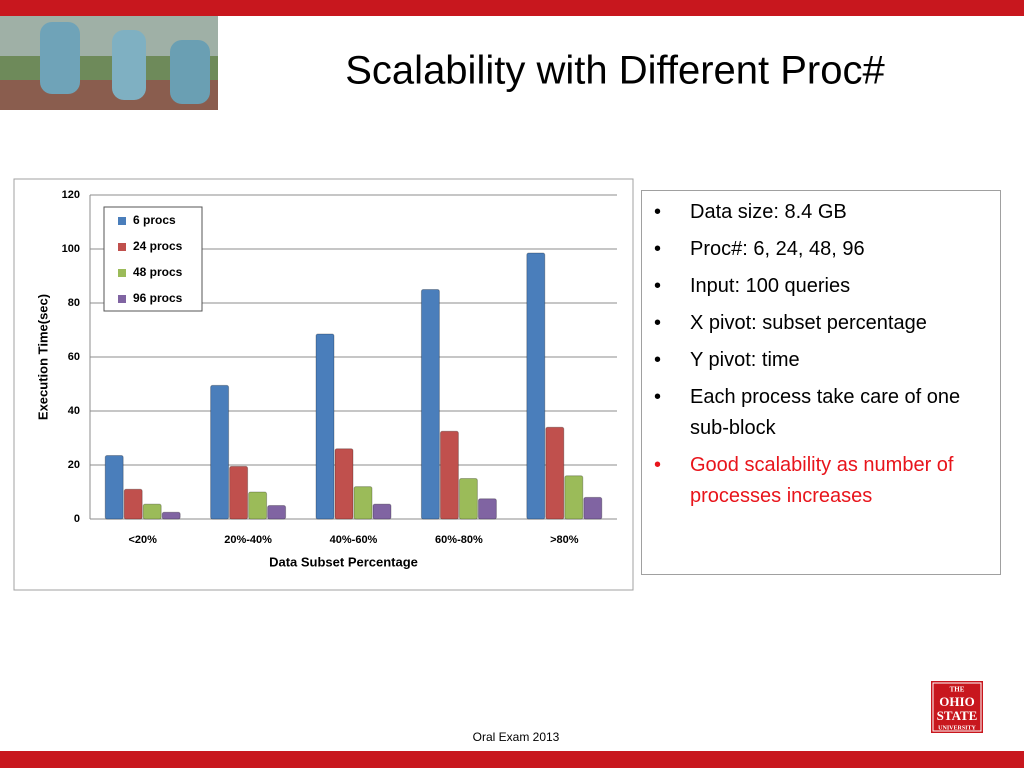  I want to click on bullet-text: Proc#: 6, 24, 48, 96, so click(777, 249).